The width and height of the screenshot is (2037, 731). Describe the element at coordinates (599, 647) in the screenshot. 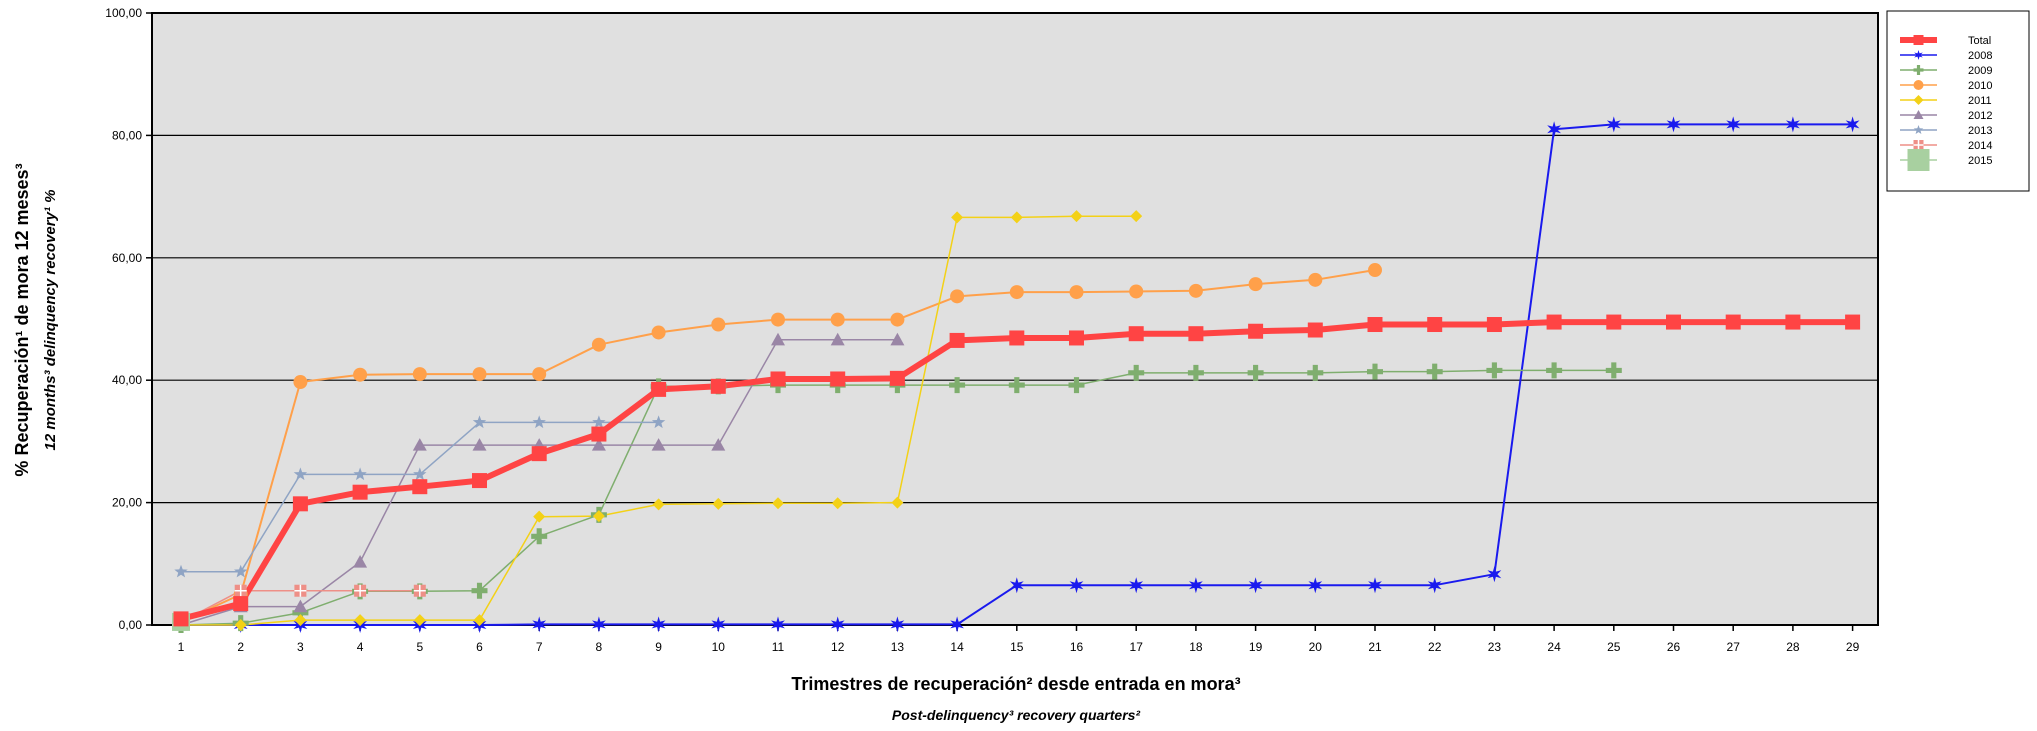

I see `x-tick-label: 8` at that location.